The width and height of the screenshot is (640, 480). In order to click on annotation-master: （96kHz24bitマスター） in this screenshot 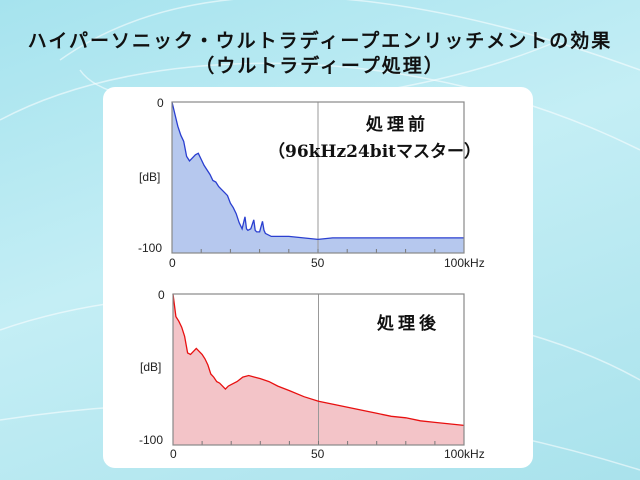, I will do `click(375, 152)`.